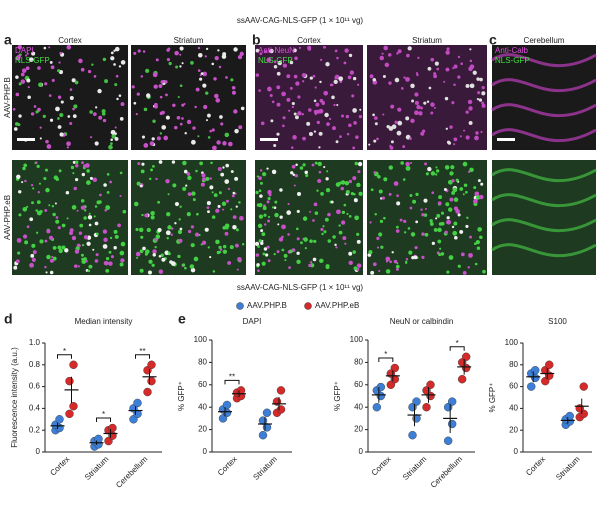 The image size is (600, 512). Describe the element at coordinates (35, 364) in the screenshot. I see `y-tick-label: 0.8` at that location.